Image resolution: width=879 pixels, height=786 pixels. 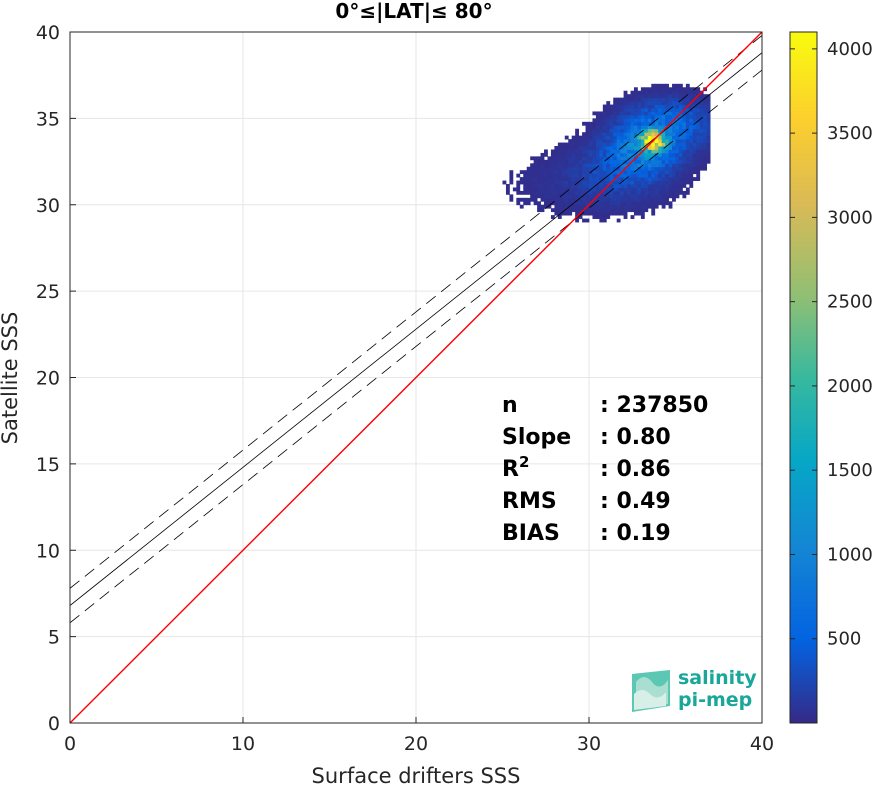 What do you see at coordinates (48, 119) in the screenshot?
I see `y-tick-label: 35` at bounding box center [48, 119].